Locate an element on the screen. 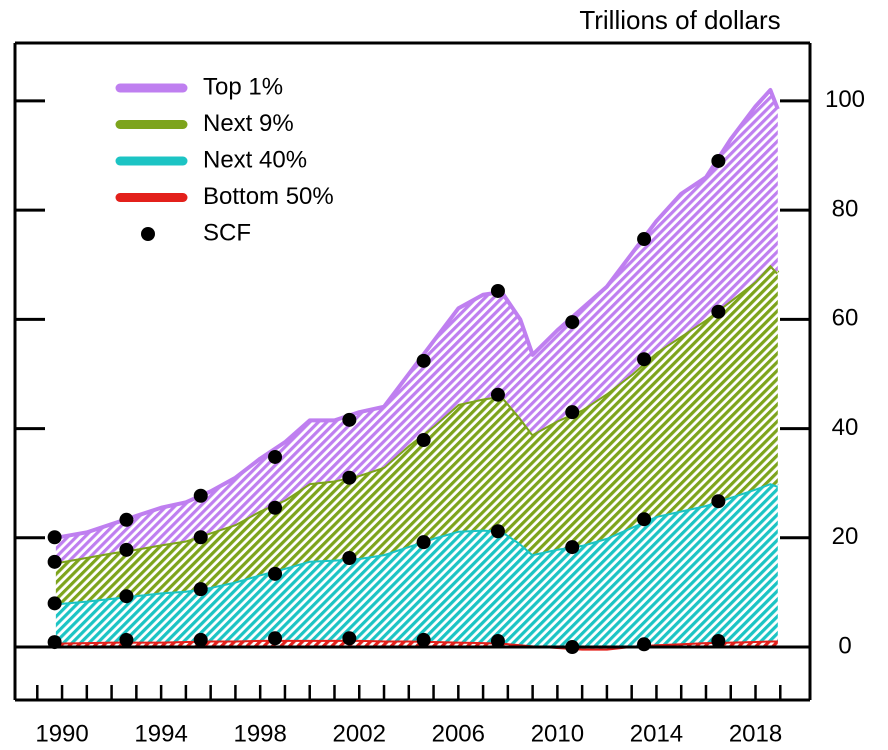 This screenshot has height=750, width=888. legend-label: SCF is located at coordinates (227, 232).